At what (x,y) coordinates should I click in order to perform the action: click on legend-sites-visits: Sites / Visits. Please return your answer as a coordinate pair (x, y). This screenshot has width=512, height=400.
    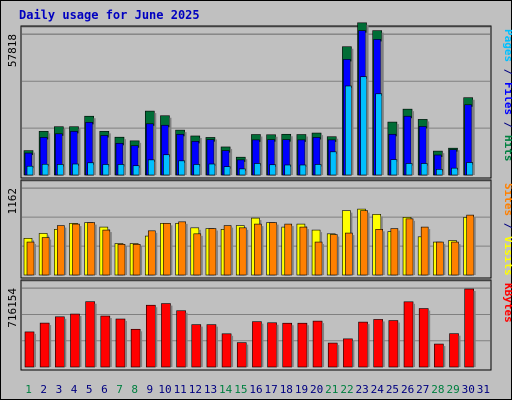
    Looking at the image, I should click on (507, 229).